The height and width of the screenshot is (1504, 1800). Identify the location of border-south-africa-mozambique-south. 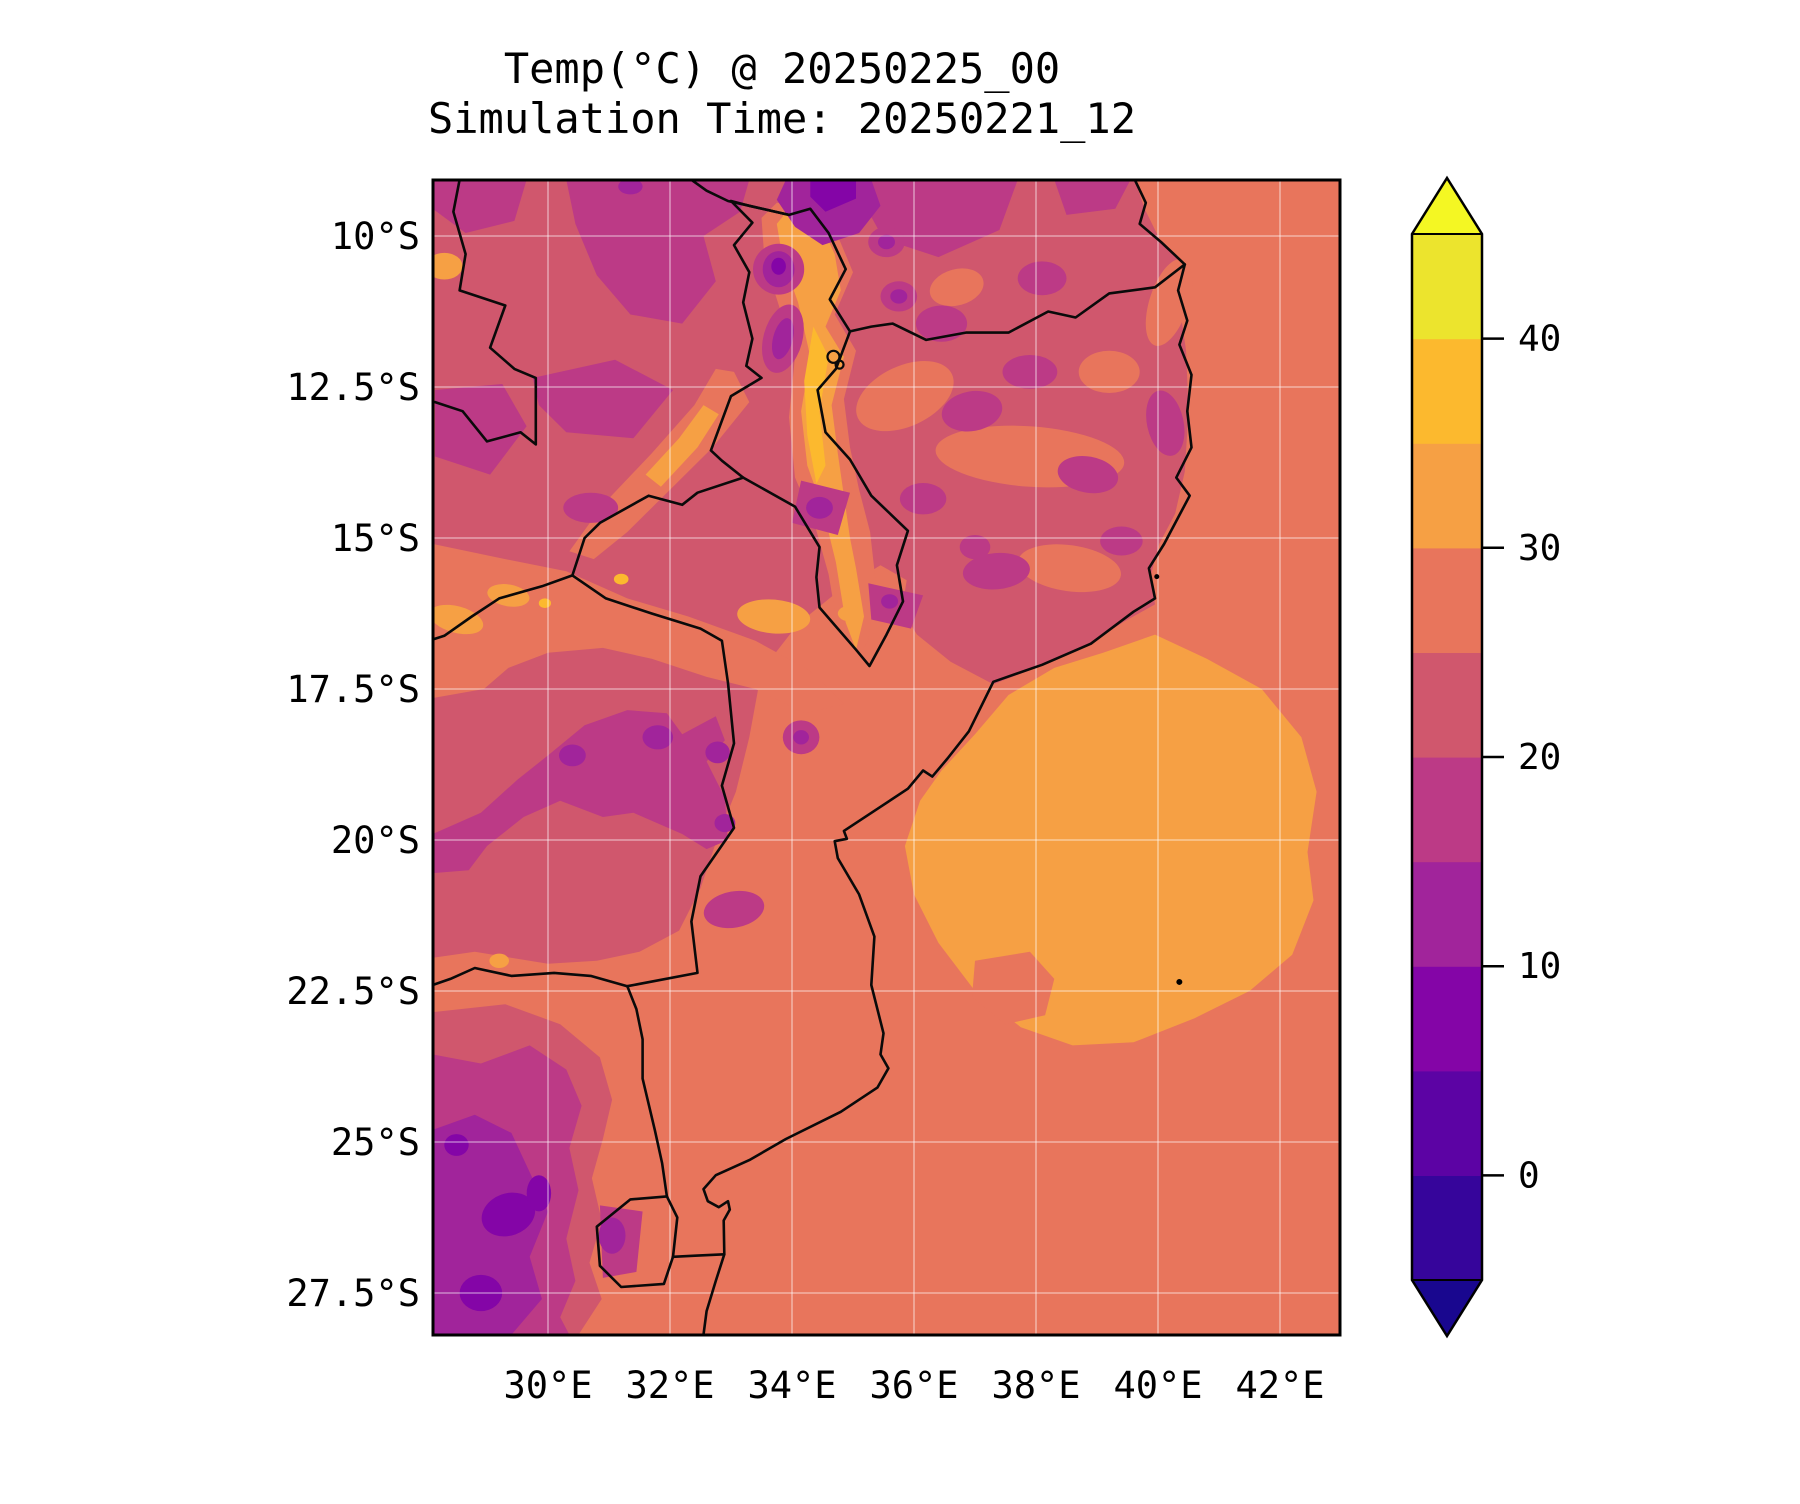
(698, 1256).